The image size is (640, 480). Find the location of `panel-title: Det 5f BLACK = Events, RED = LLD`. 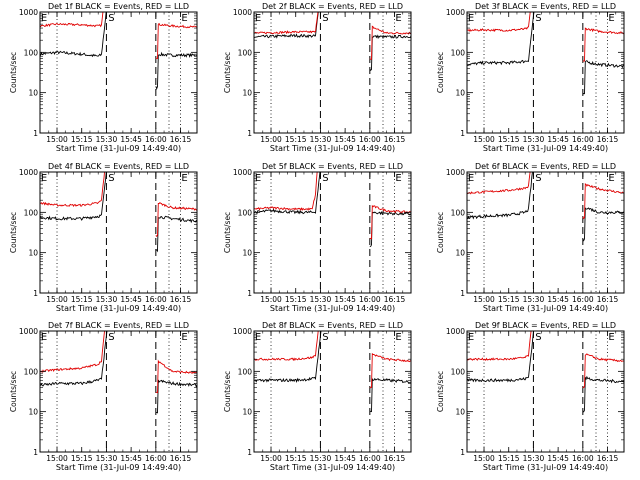

panel-title: Det 5f BLACK = Events, RED = LLD is located at coordinates (332, 166).